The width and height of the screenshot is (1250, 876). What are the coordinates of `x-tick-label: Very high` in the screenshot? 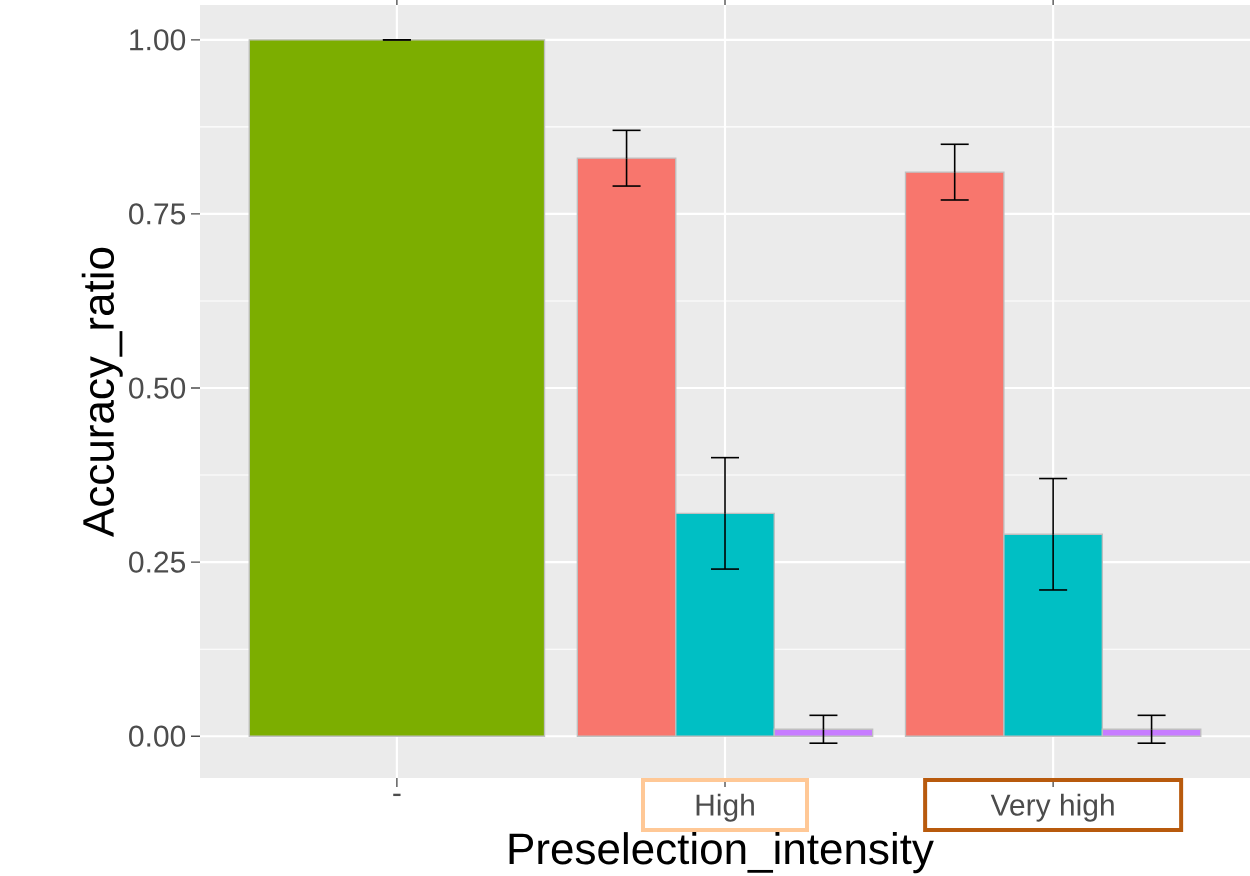 It's located at (1052, 807).